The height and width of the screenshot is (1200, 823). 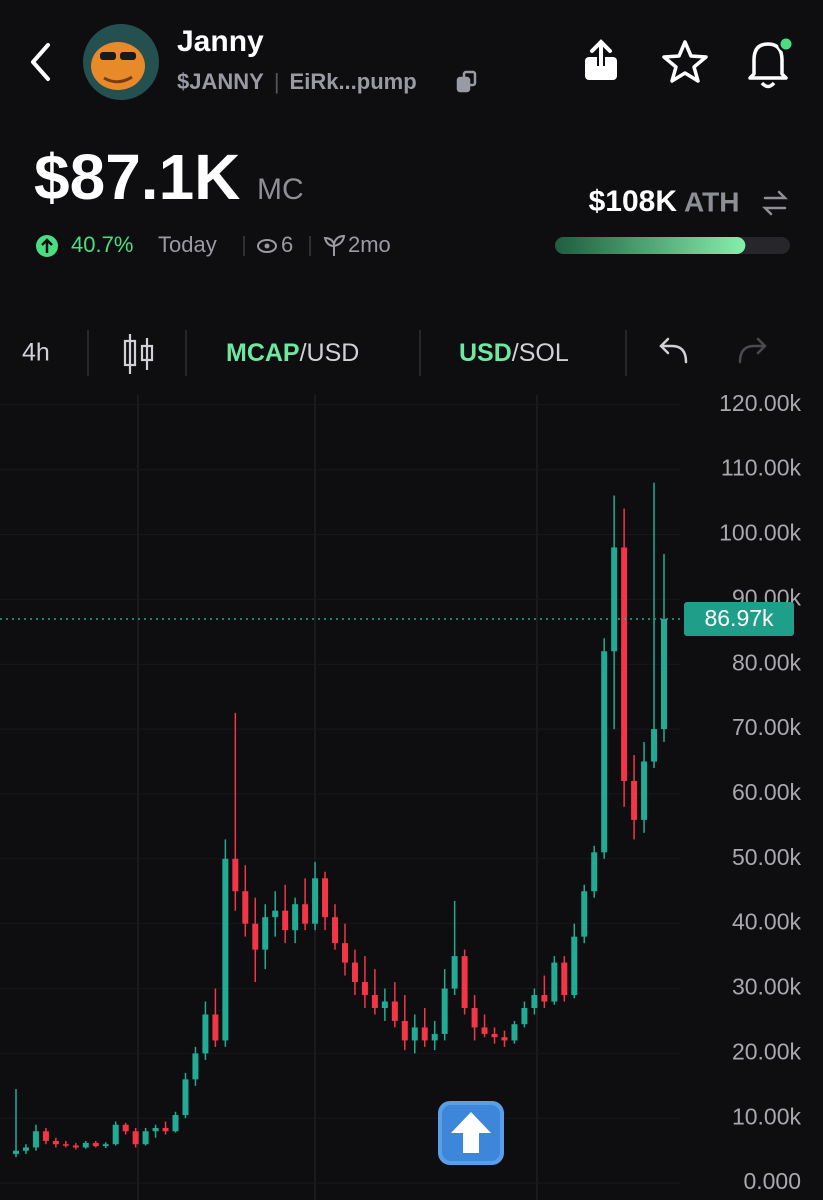 What do you see at coordinates (353, 81) in the screenshot?
I see `address: EiRk...pump` at bounding box center [353, 81].